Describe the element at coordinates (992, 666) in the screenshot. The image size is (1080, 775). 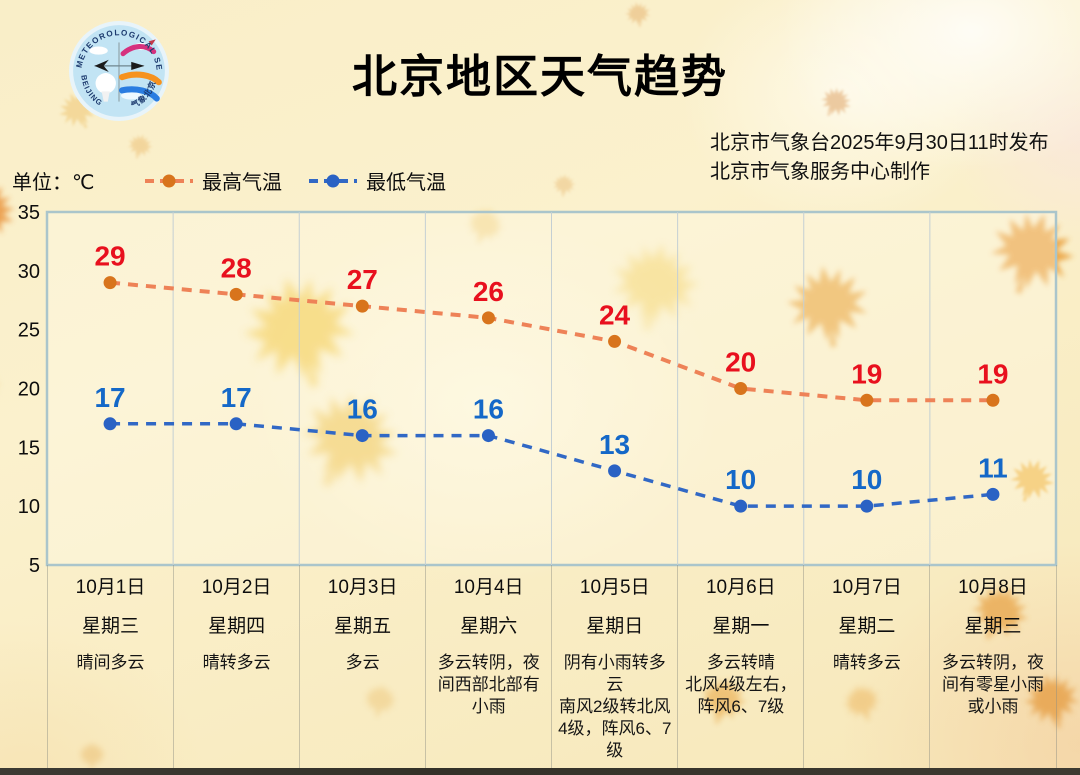
I see `day-column-8: 10月8日 星期三 多云转阴，夜间有零星小雨或小雨` at that location.